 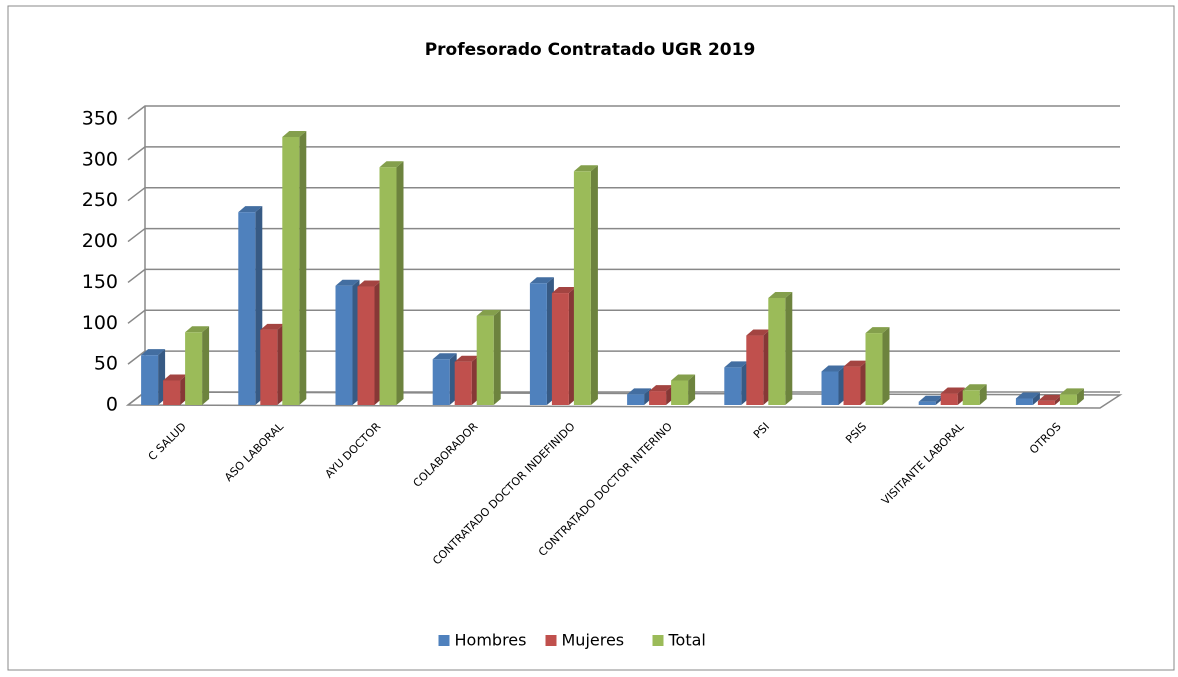 What do you see at coordinates (100, 119) in the screenshot?
I see `y-tick-label: 350` at bounding box center [100, 119].